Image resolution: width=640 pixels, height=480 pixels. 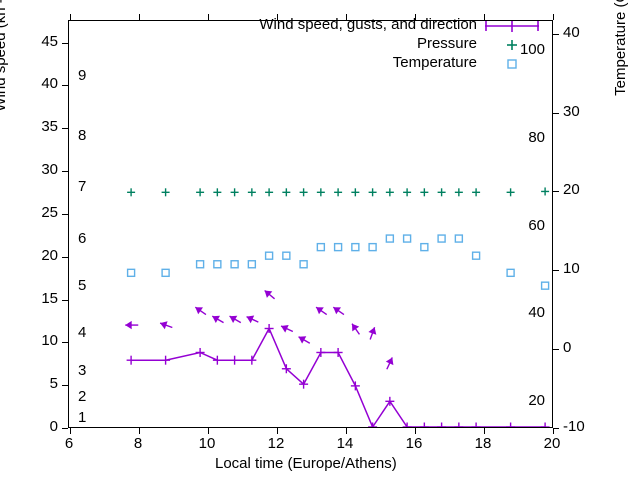 What do you see at coordinates (82, 285) in the screenshot?
I see `beaufort-label-5: 5` at bounding box center [82, 285].